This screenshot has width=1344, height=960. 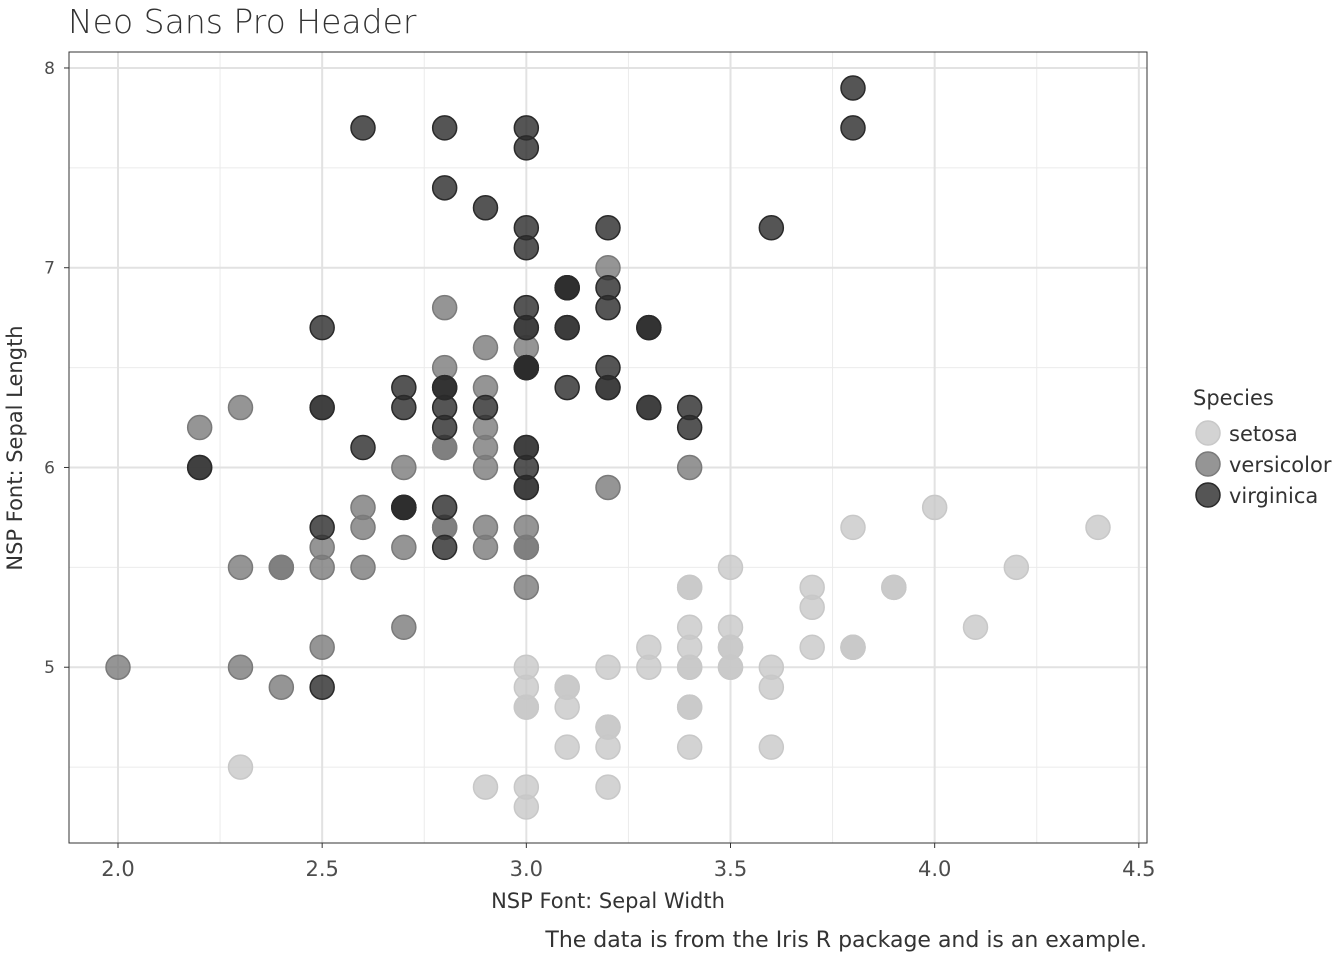 I want to click on legend-item-versicolor: versicolor, so click(x=1263, y=464).